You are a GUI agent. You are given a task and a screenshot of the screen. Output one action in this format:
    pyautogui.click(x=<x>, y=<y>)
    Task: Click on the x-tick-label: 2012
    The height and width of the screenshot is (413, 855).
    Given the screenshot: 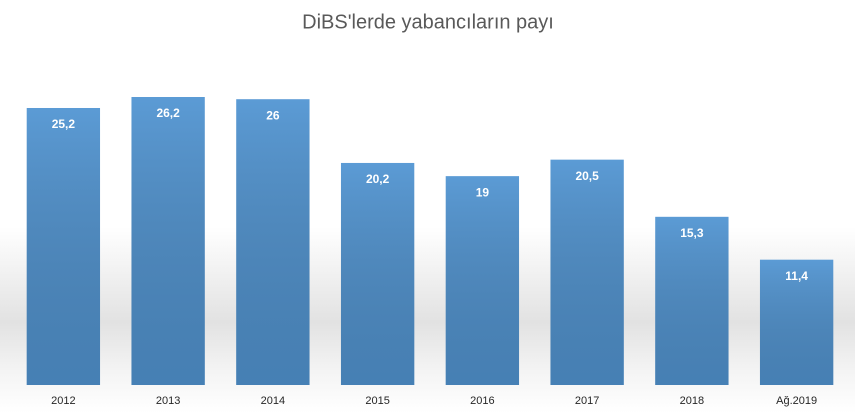 What is the action you would take?
    pyautogui.click(x=63, y=401)
    